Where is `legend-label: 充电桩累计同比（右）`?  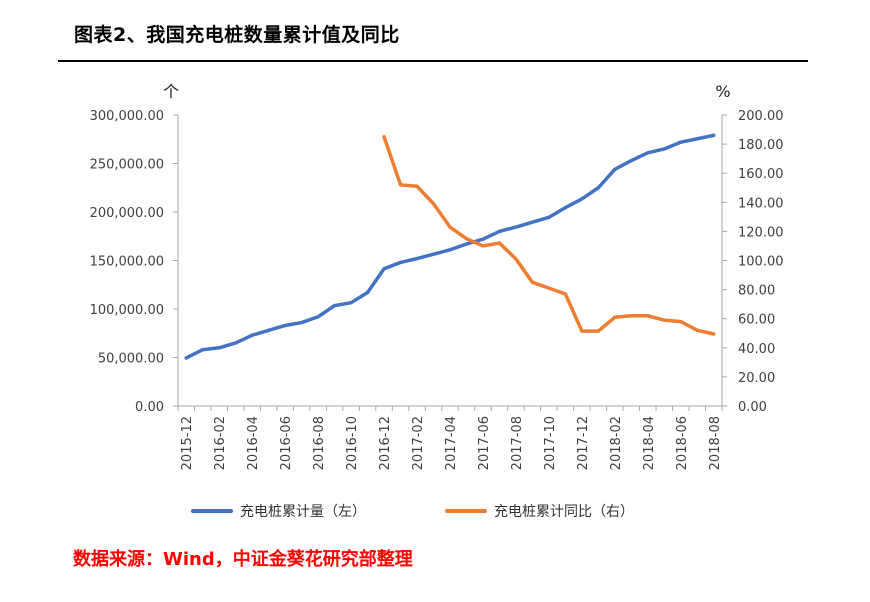 legend-label: 充电桩累计同比（右） is located at coordinates (564, 511).